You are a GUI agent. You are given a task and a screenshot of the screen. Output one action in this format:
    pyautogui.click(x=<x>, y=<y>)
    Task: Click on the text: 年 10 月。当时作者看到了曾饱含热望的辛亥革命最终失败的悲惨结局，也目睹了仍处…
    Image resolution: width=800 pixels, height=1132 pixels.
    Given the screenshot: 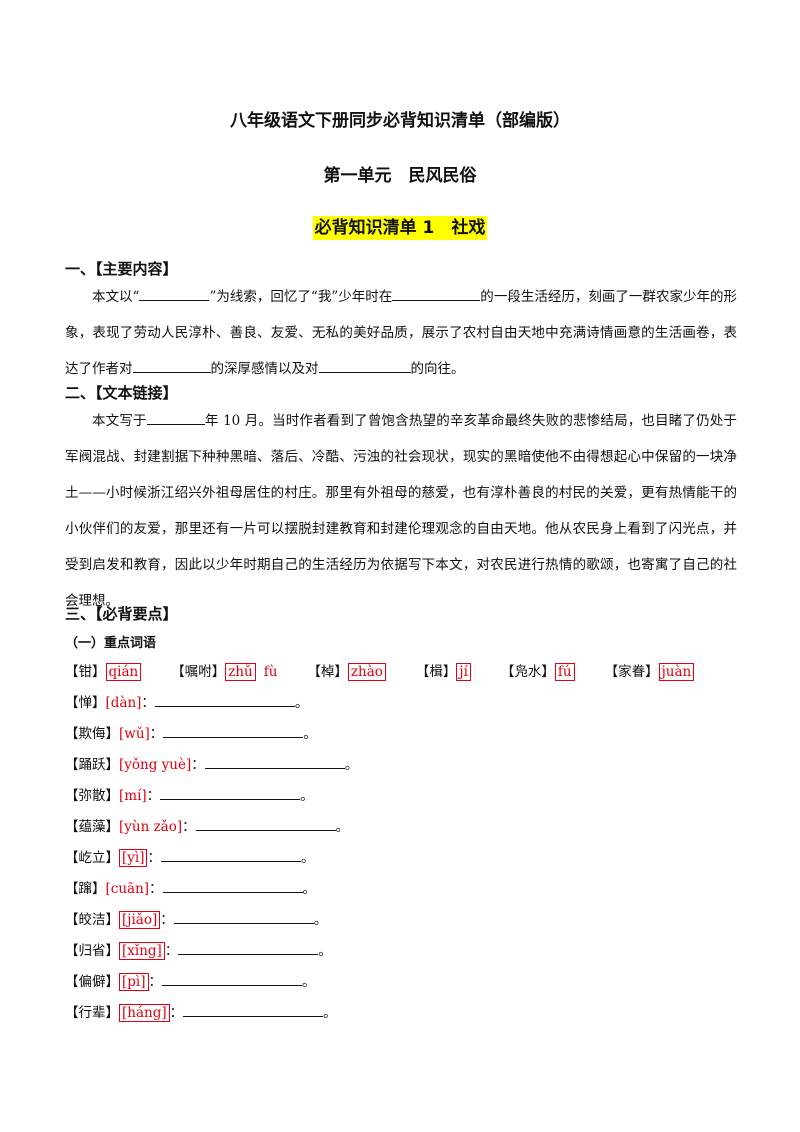 What is the action you would take?
    pyautogui.click(x=401, y=511)
    